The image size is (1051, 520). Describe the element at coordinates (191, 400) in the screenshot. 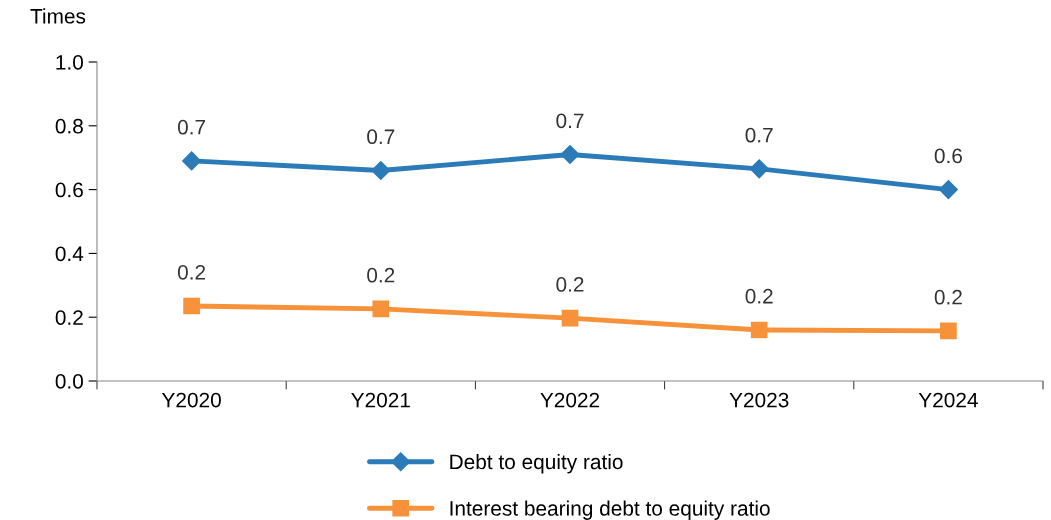

I see `x-tick-label: Y2020` at that location.